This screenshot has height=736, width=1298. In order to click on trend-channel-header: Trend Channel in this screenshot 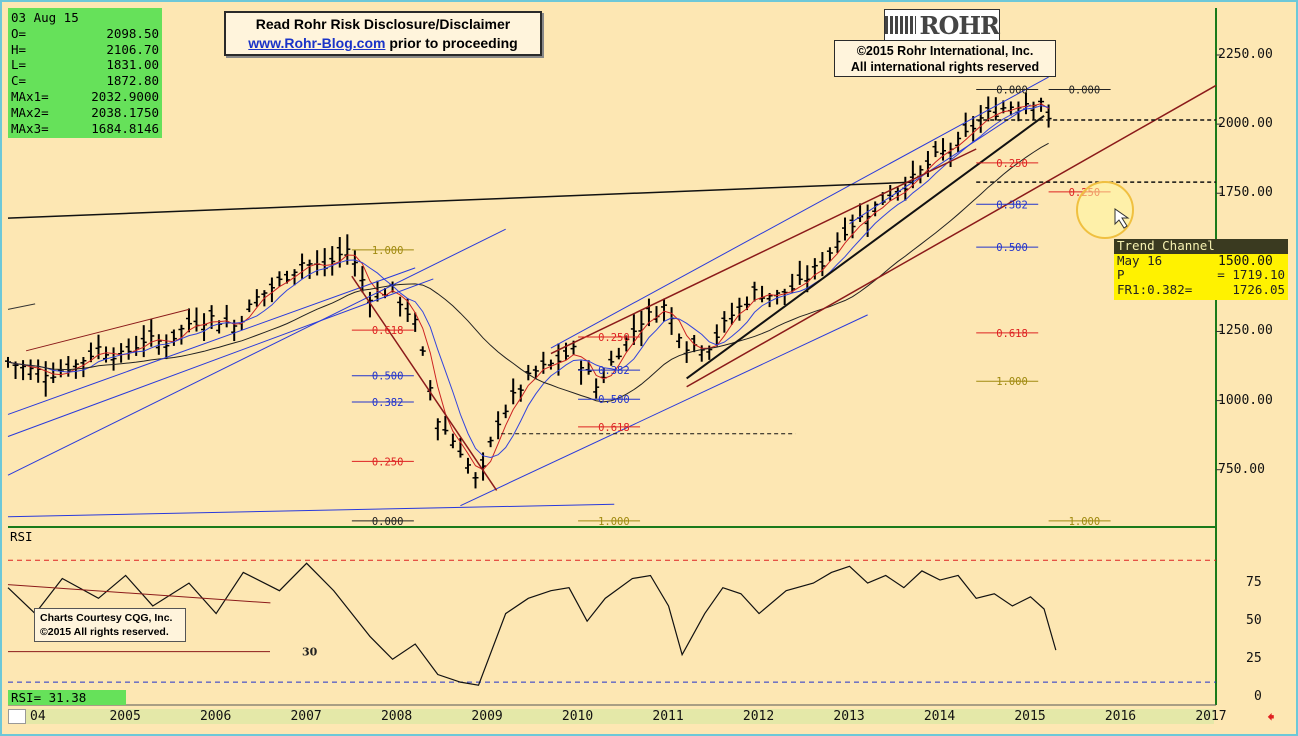, I will do `click(1201, 246)`.